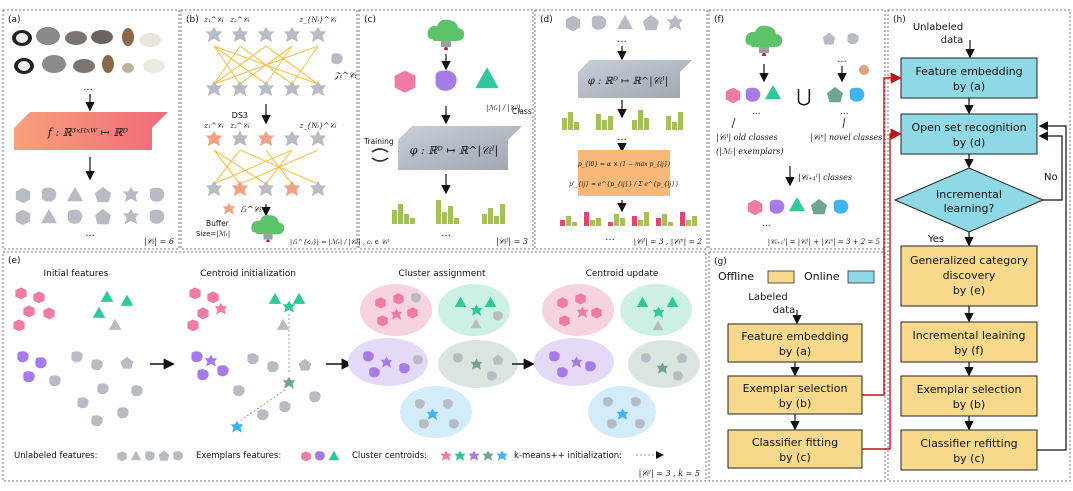  I want to click on kmeans-init-path, so click(265, 367).